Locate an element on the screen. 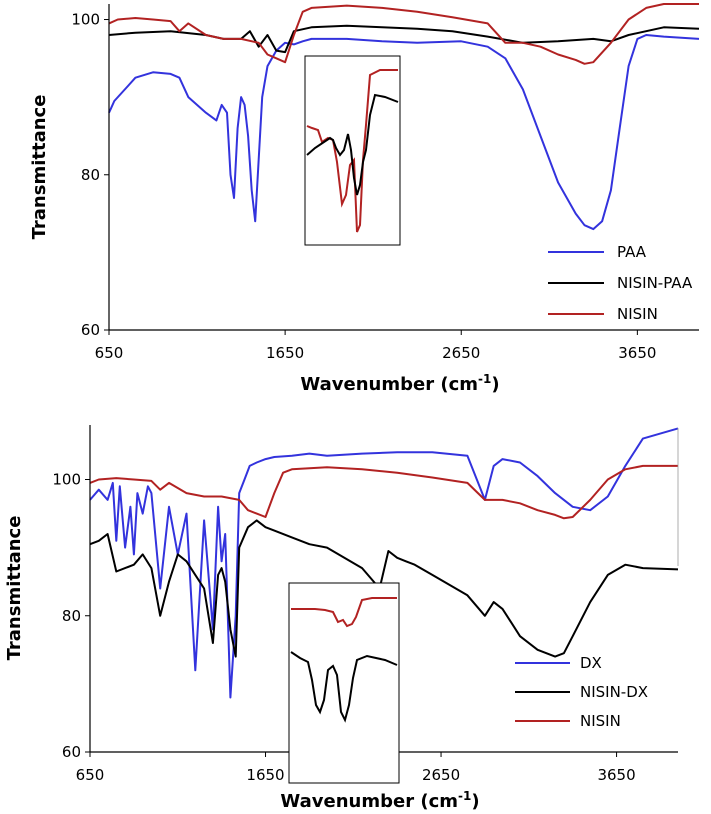  top-series-nisin-line is located at coordinates (403, 34).